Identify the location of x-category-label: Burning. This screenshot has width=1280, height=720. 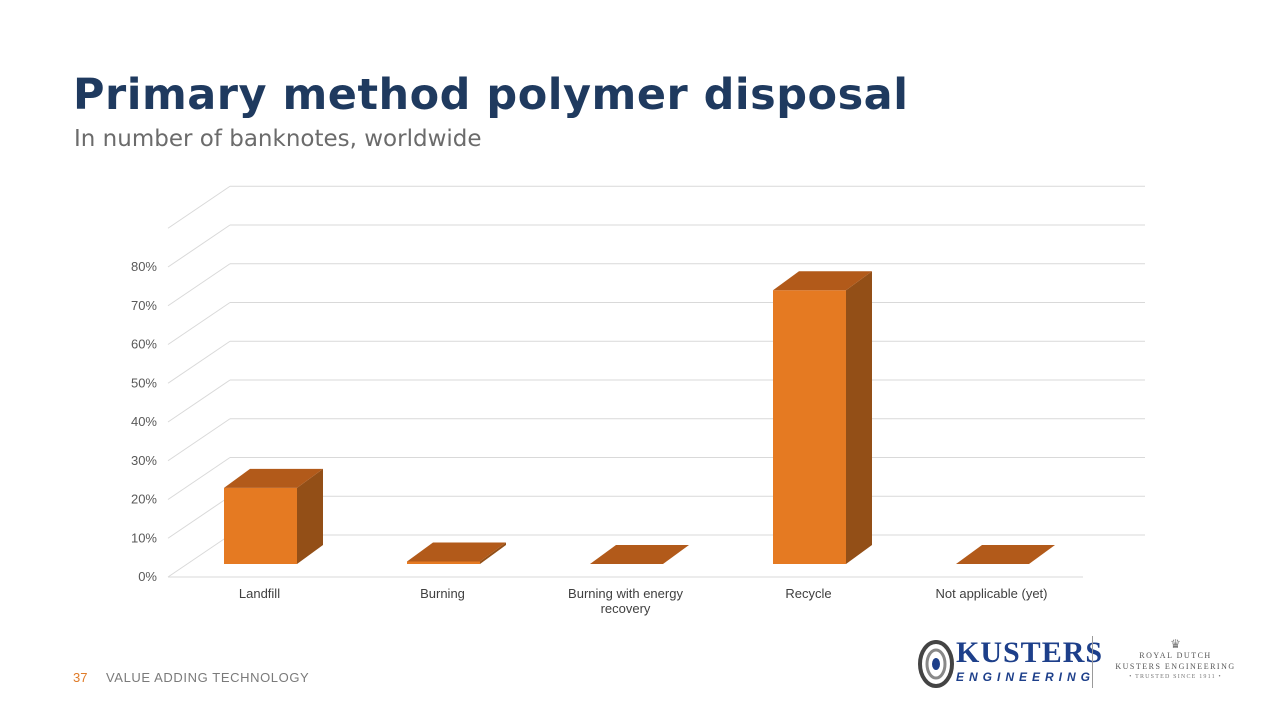
(442, 593).